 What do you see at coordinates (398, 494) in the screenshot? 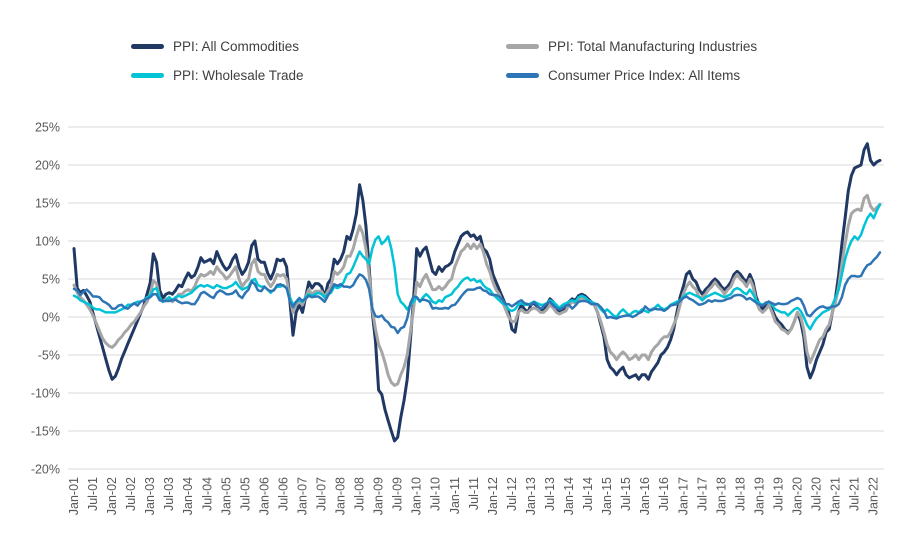
I see `x-tick-label: Jul-09` at bounding box center [398, 494].